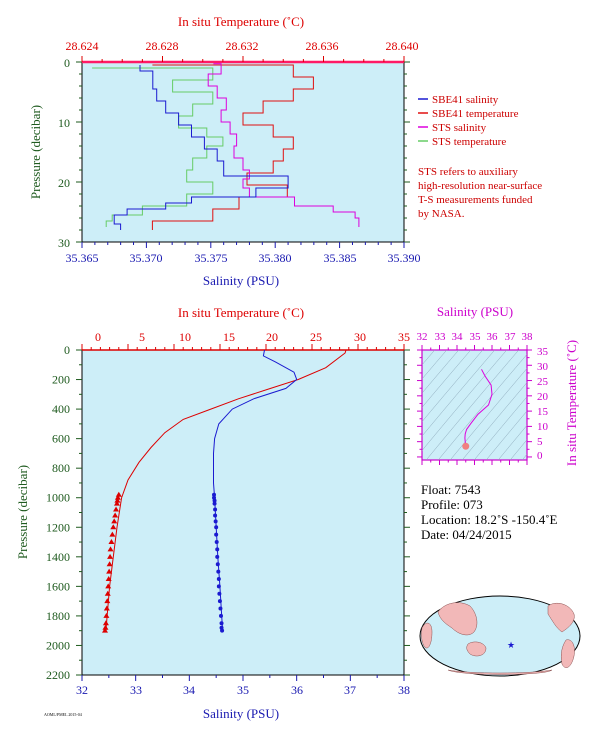 This screenshot has height=736, width=601. I want to click on legend-label-sbe41-salinity: SBE41 salinity, so click(465, 100).